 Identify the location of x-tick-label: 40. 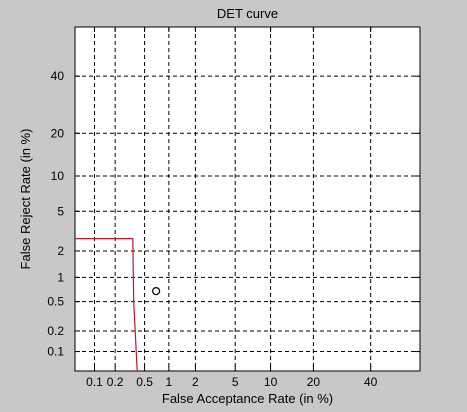
(371, 382).